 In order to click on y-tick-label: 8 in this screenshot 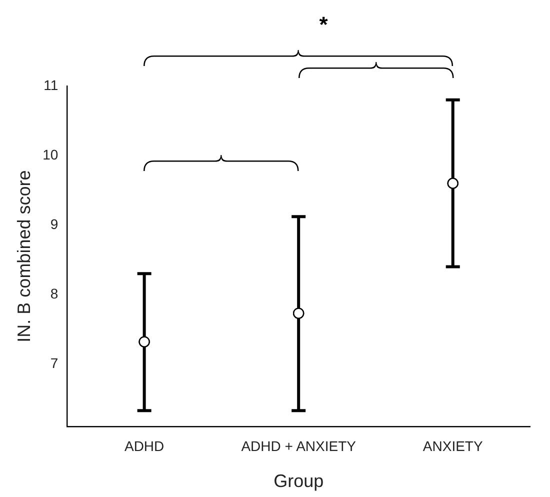, I will do `click(54, 293)`.